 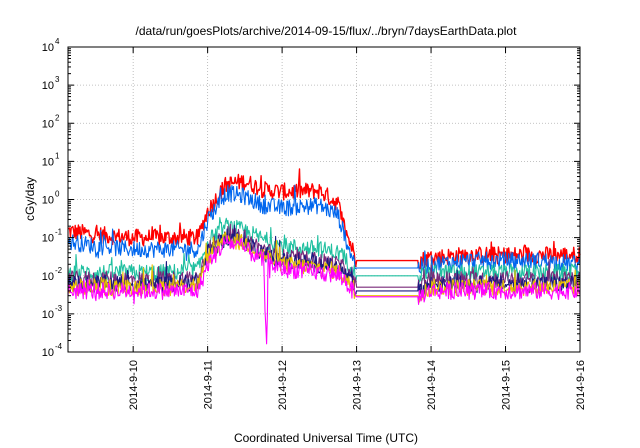 What do you see at coordinates (57, 117) in the screenshot?
I see `y-tick-exponent: 2` at bounding box center [57, 117].